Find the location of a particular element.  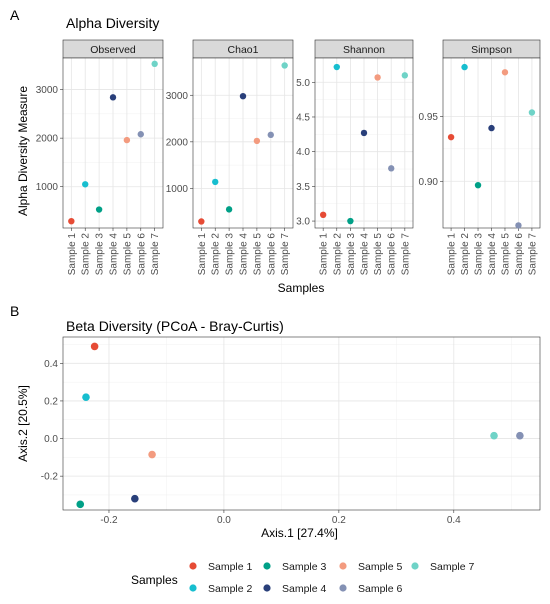

legend-item-sample-1: Sample 1 is located at coordinates (221, 567).